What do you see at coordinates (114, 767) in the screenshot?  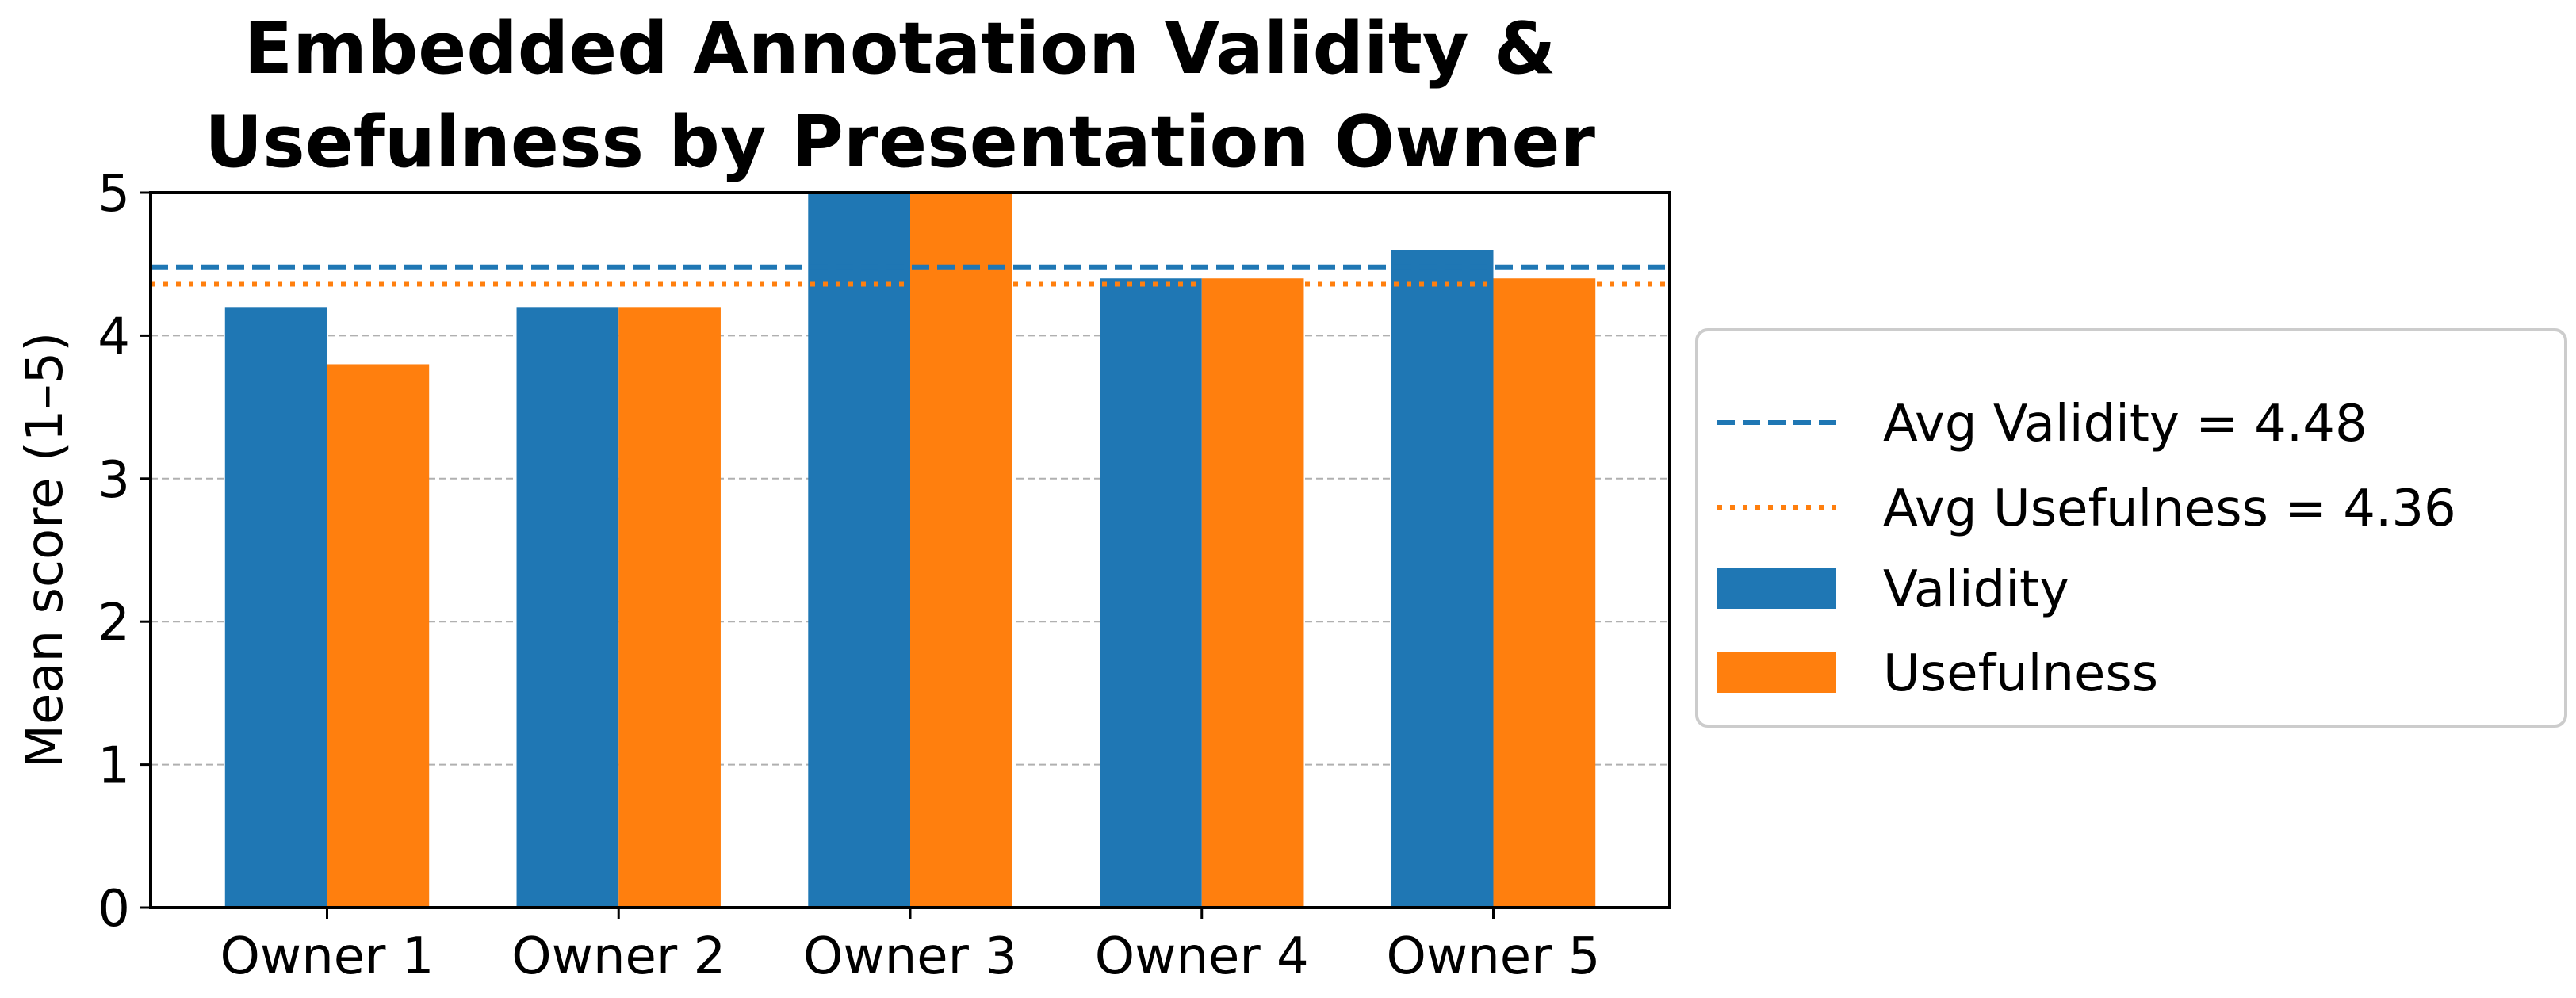 I see `y-tick-label: 1` at bounding box center [114, 767].